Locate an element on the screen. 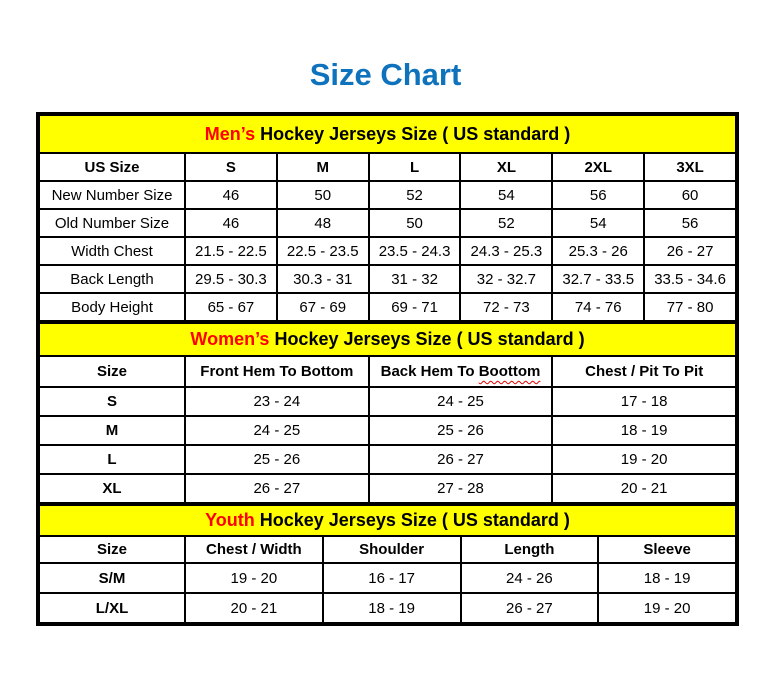 This screenshot has height=692, width=776. womens-column-header: Front Hem To Bottom is located at coordinates (277, 371).